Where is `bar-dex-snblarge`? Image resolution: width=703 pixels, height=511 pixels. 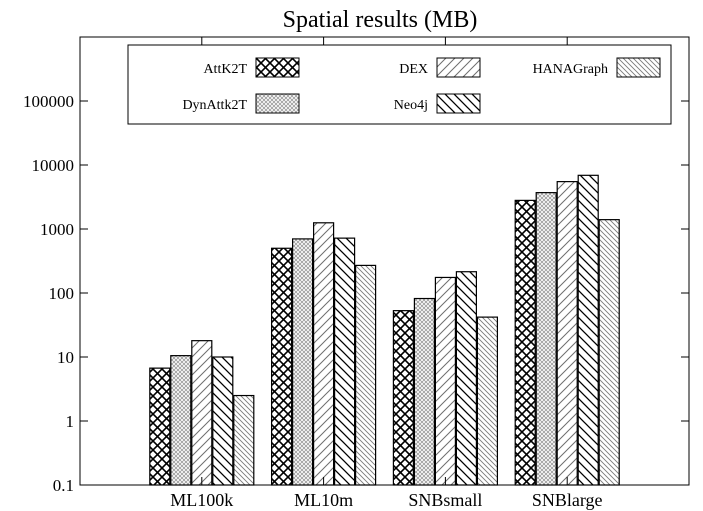
bar-dex-snblarge is located at coordinates (567, 333).